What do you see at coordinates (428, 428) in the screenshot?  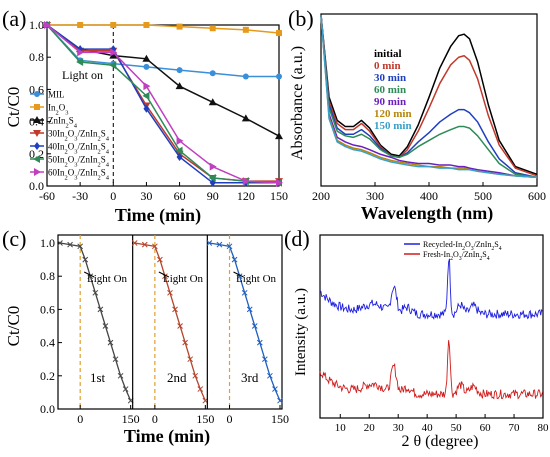 I see `d-x-tick-label: 40` at bounding box center [428, 428].